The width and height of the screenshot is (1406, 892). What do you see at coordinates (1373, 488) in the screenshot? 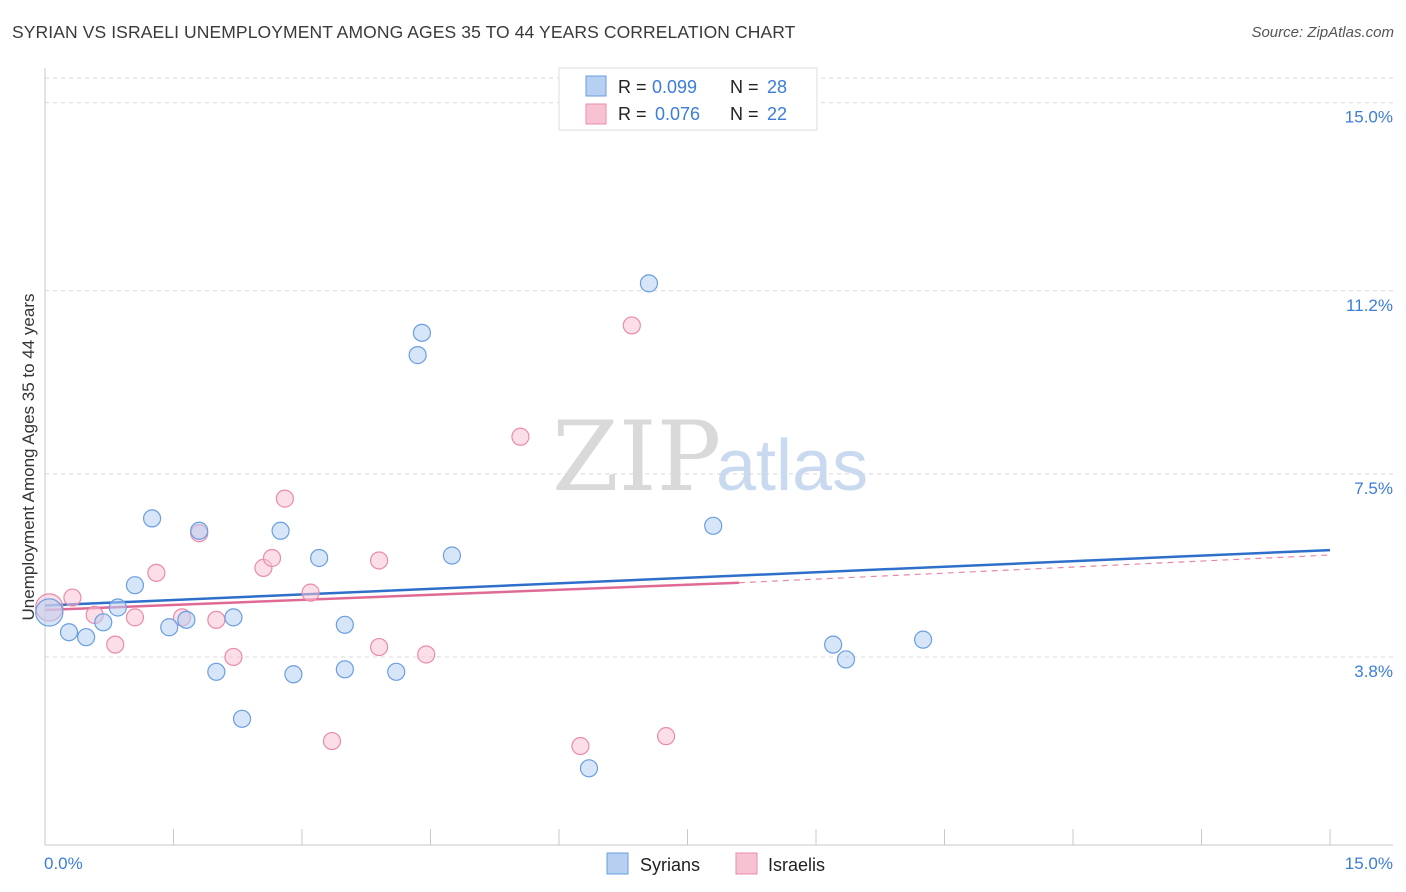
I see `y-tick-label: 7.5%` at bounding box center [1373, 488].